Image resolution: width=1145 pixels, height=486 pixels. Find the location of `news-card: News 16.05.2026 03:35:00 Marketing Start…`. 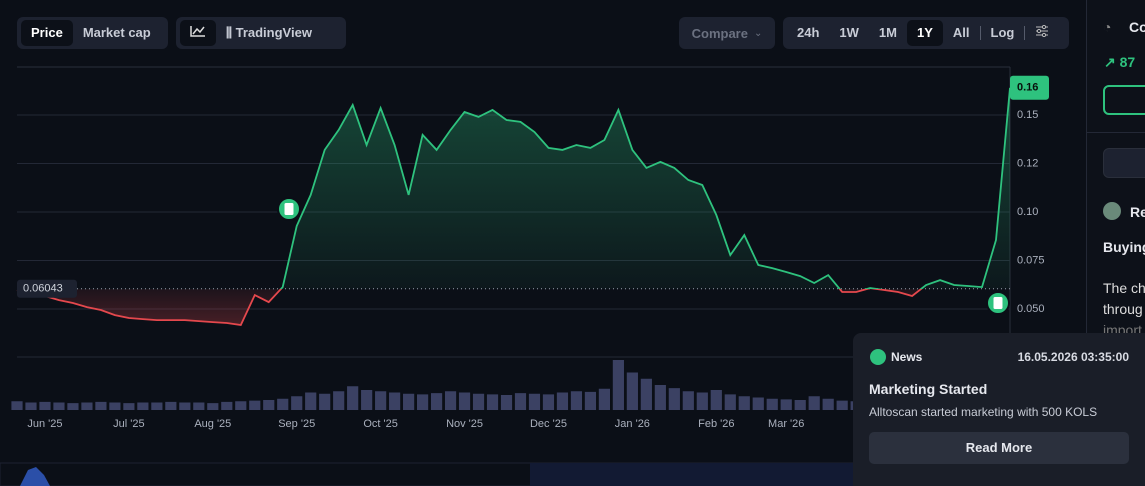

news-card: News 16.05.2026 03:35:00 Marketing Start… is located at coordinates (999, 409).